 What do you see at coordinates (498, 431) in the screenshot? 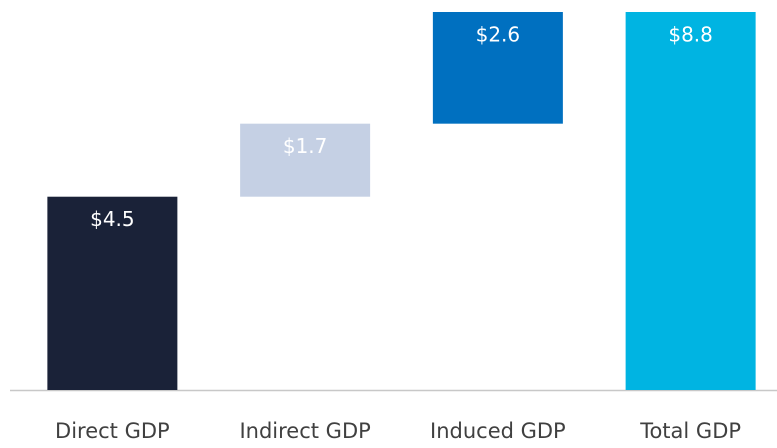
I see `x-tick-label: Induced GDP` at bounding box center [498, 431].